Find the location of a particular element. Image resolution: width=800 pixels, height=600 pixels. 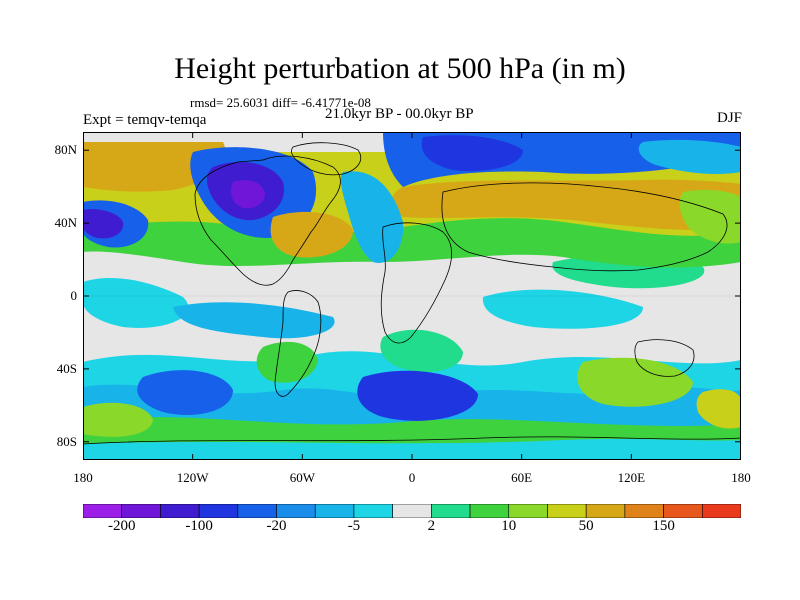

field-south-pacific-yellow is located at coordinates (718, 409).